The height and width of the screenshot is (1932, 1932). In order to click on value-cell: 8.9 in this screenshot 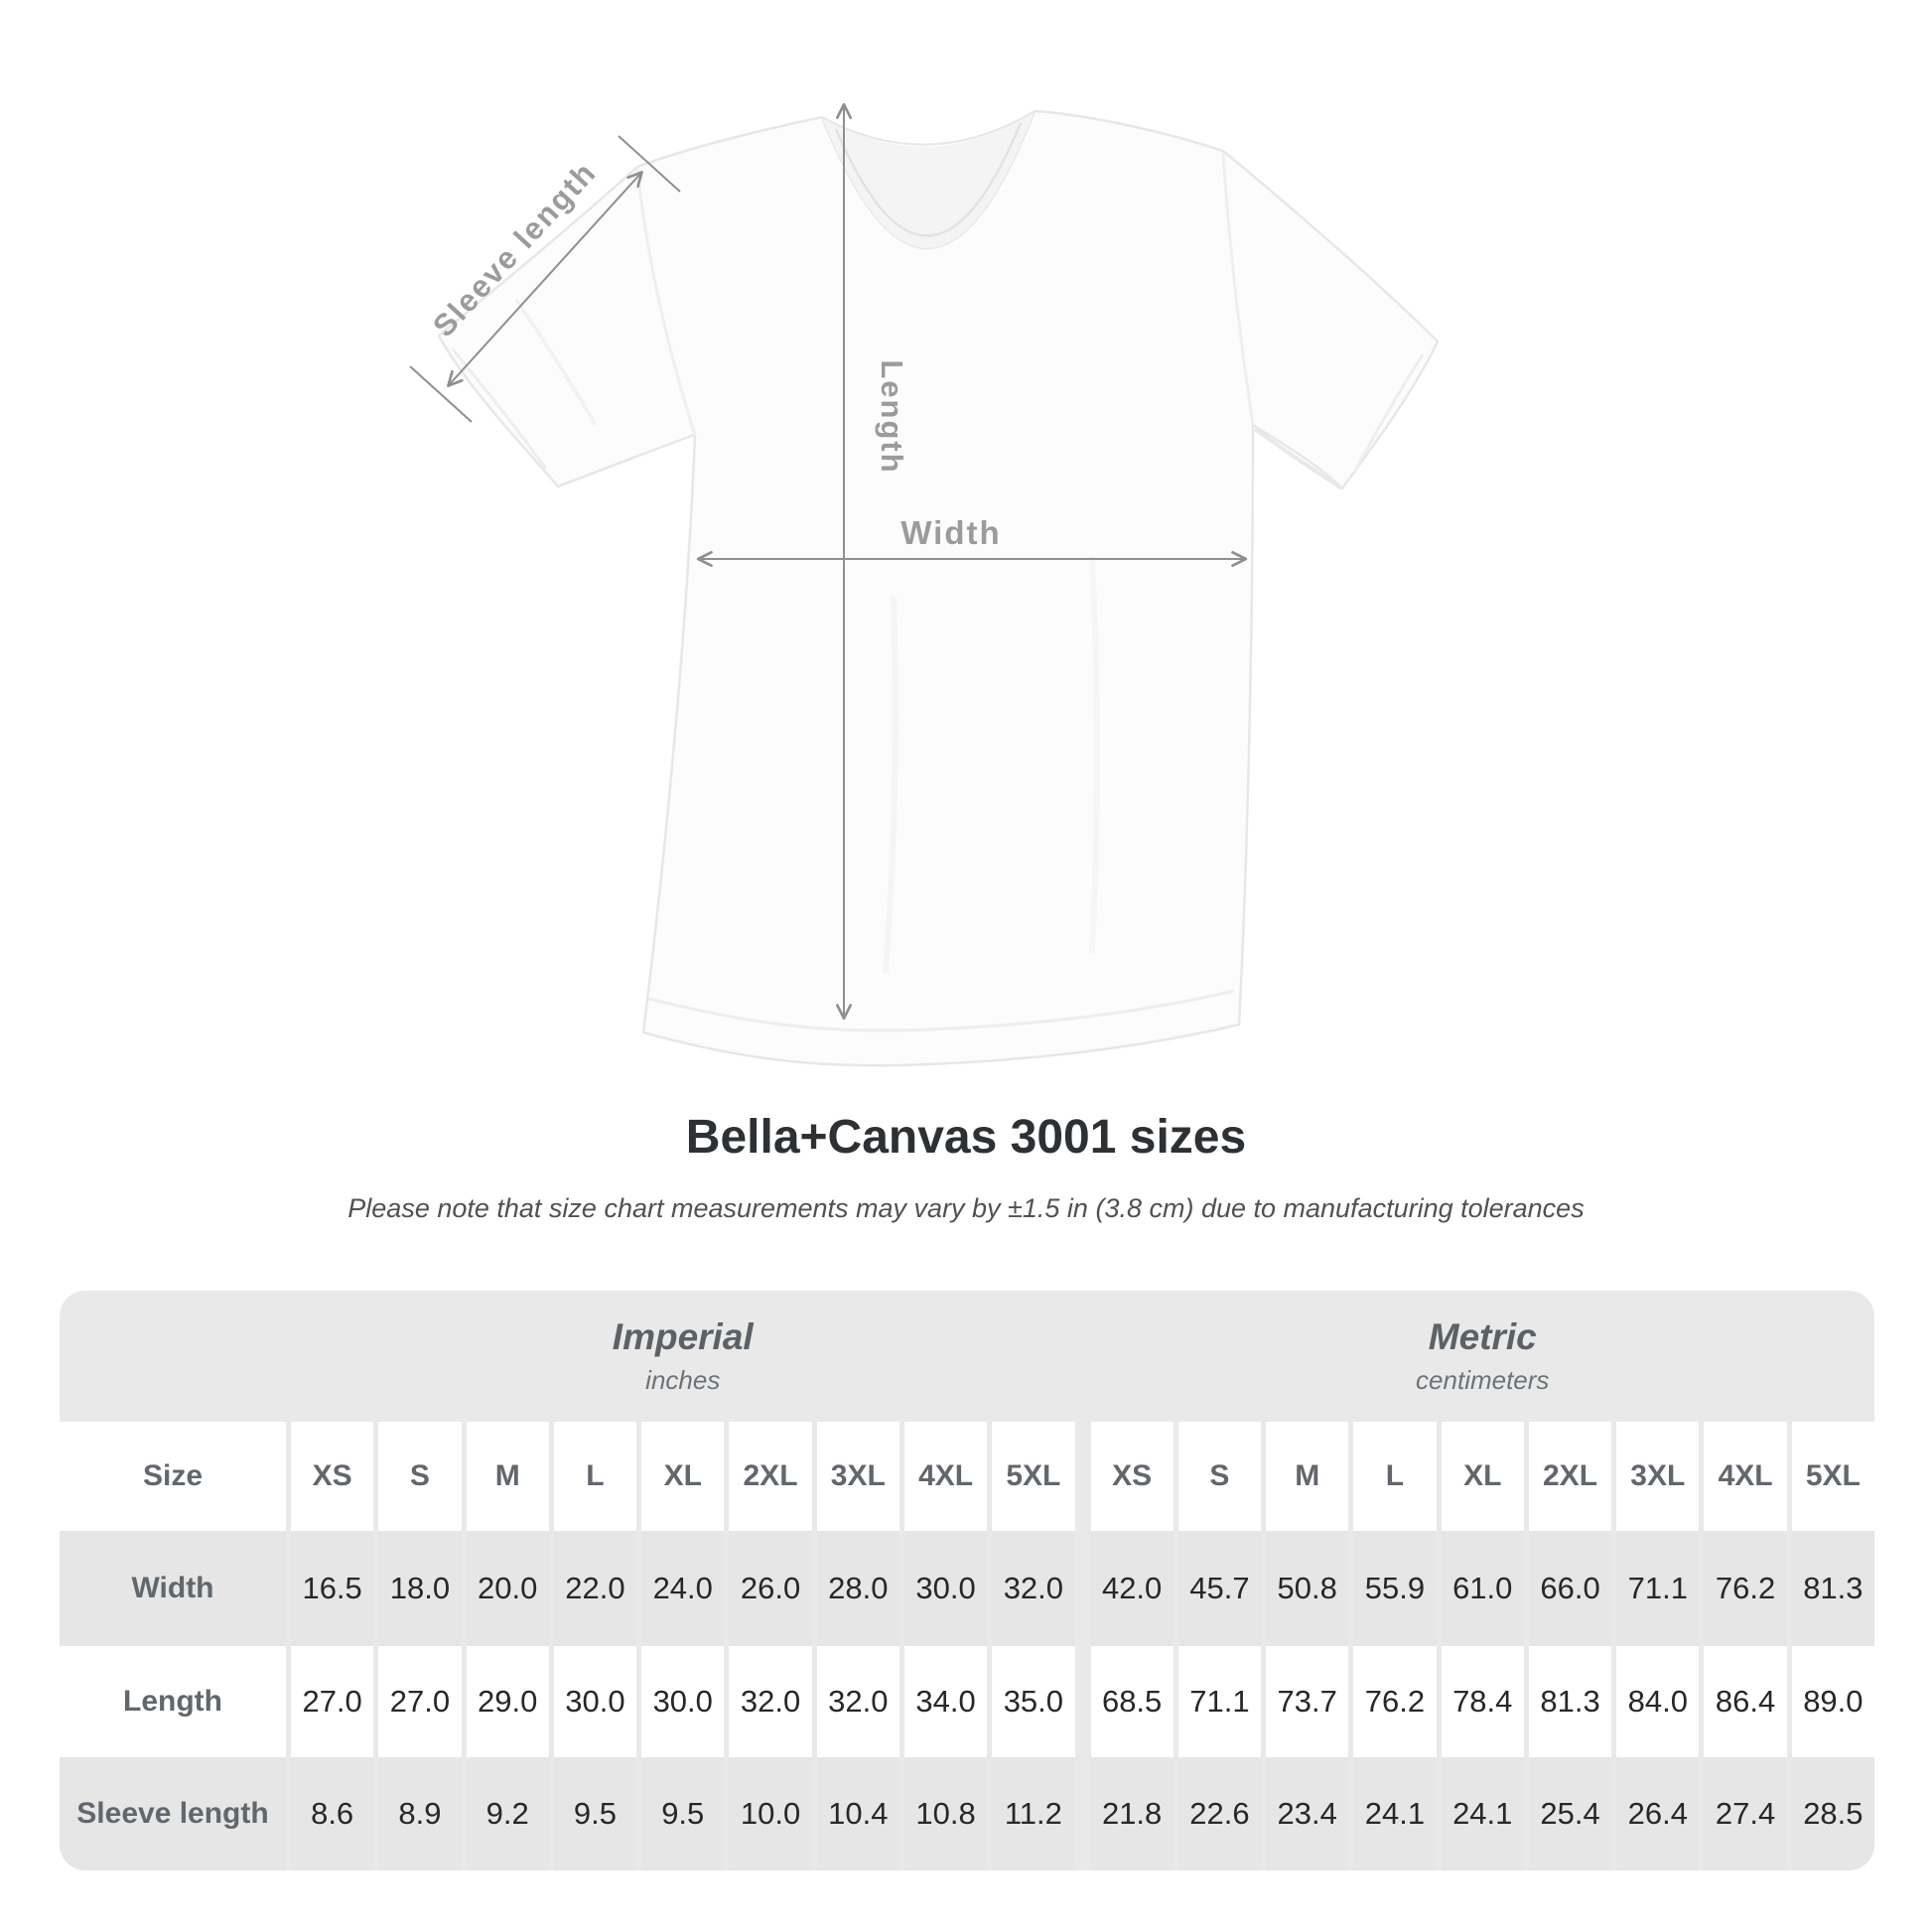, I will do `click(420, 1814)`.